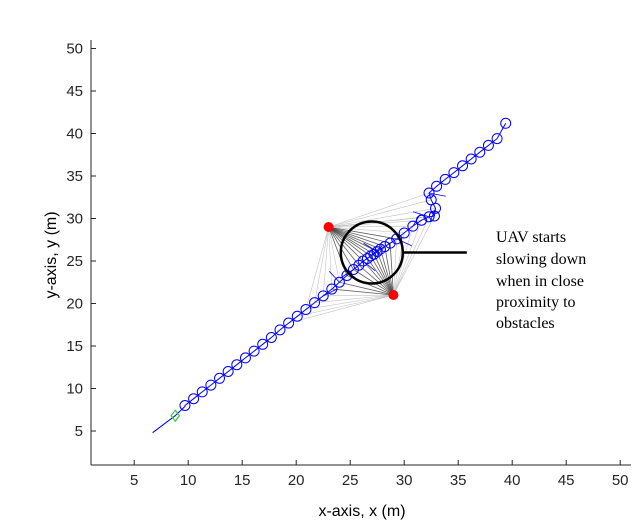 This screenshot has height=525, width=633. Describe the element at coordinates (540, 281) in the screenshot. I see `annotation-line: when in close` at that location.